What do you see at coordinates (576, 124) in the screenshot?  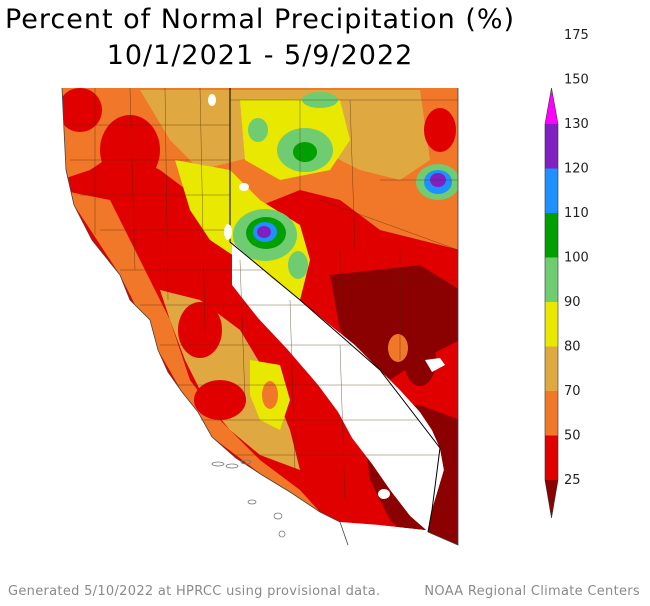 I see `legend-label: 130` at bounding box center [576, 124].